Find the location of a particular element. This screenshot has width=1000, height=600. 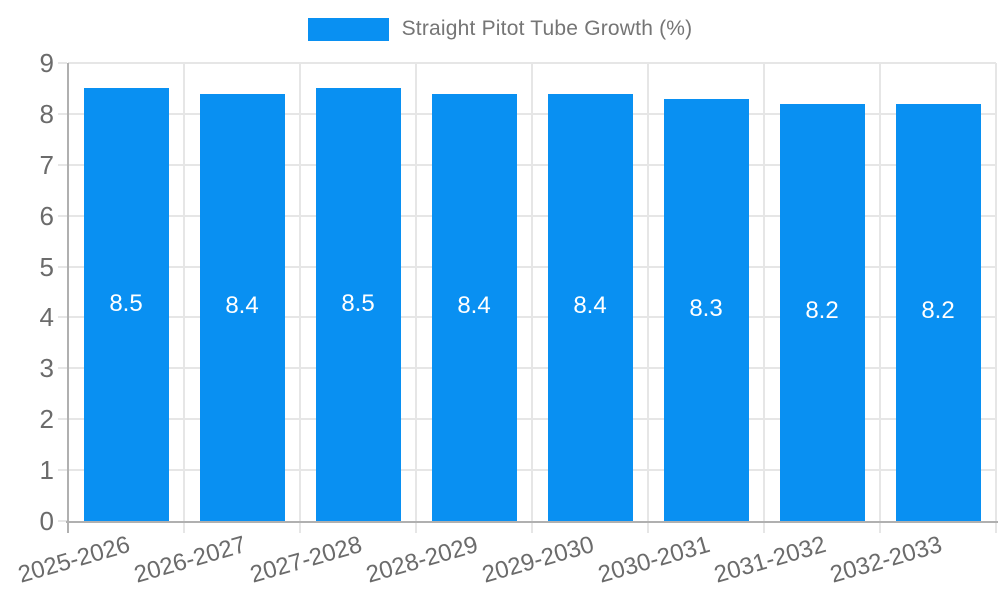

x-axis-label: 2029-2030 is located at coordinates (538, 560).